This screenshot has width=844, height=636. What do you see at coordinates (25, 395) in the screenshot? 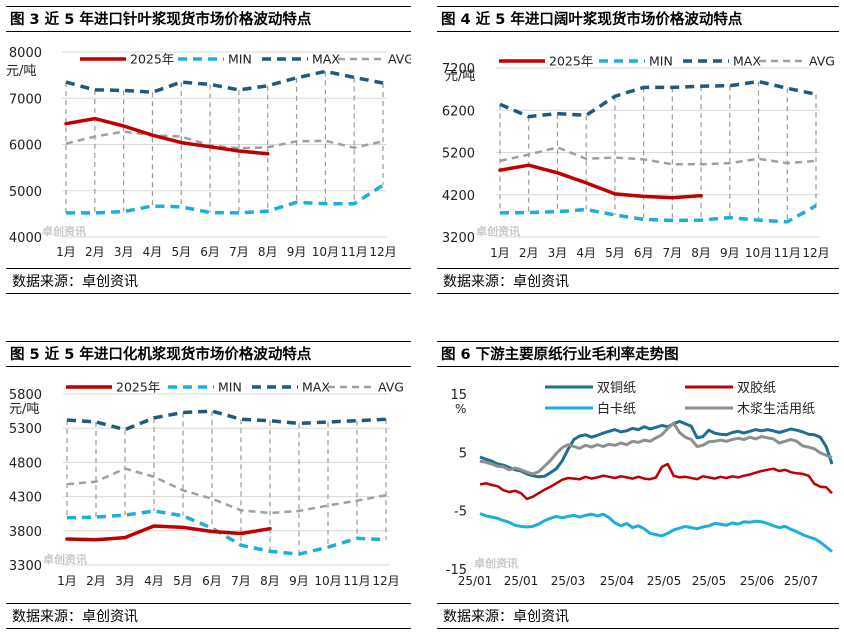
I see `y-tick-label: 5800` at bounding box center [25, 395].